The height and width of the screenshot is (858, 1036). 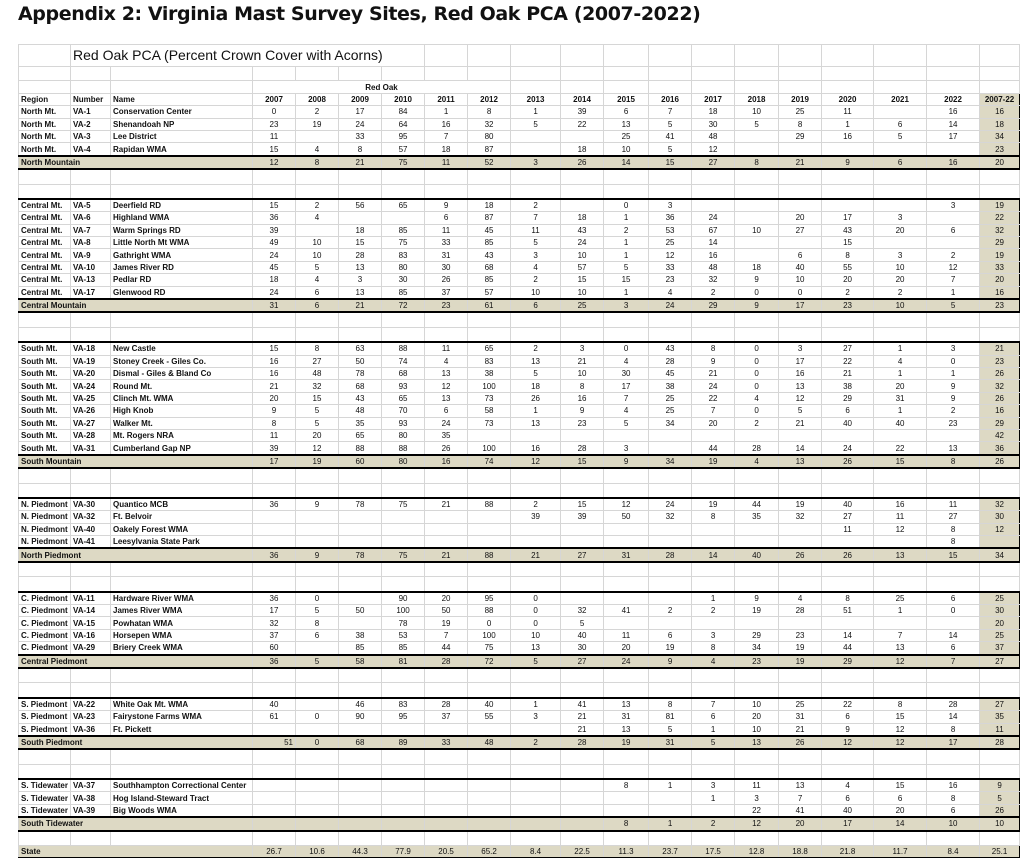 What do you see at coordinates (953, 267) in the screenshot?
I see `value-cell: 12` at bounding box center [953, 267].